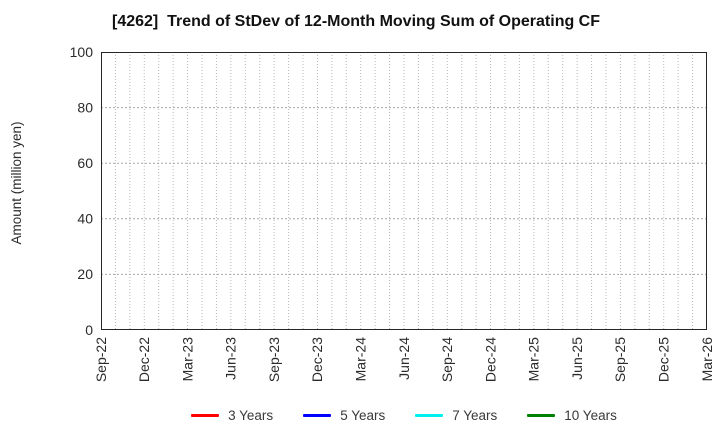  Describe the element at coordinates (490, 359) in the screenshot. I see `x-tick-label: Dec-24` at that location.